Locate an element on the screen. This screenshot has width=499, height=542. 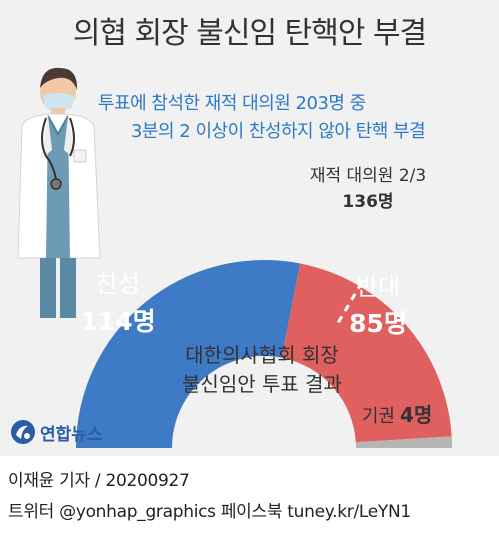
subtitle-line-1: 투표에 참석한 재적 대의원 203명 중 is located at coordinates (232, 103).